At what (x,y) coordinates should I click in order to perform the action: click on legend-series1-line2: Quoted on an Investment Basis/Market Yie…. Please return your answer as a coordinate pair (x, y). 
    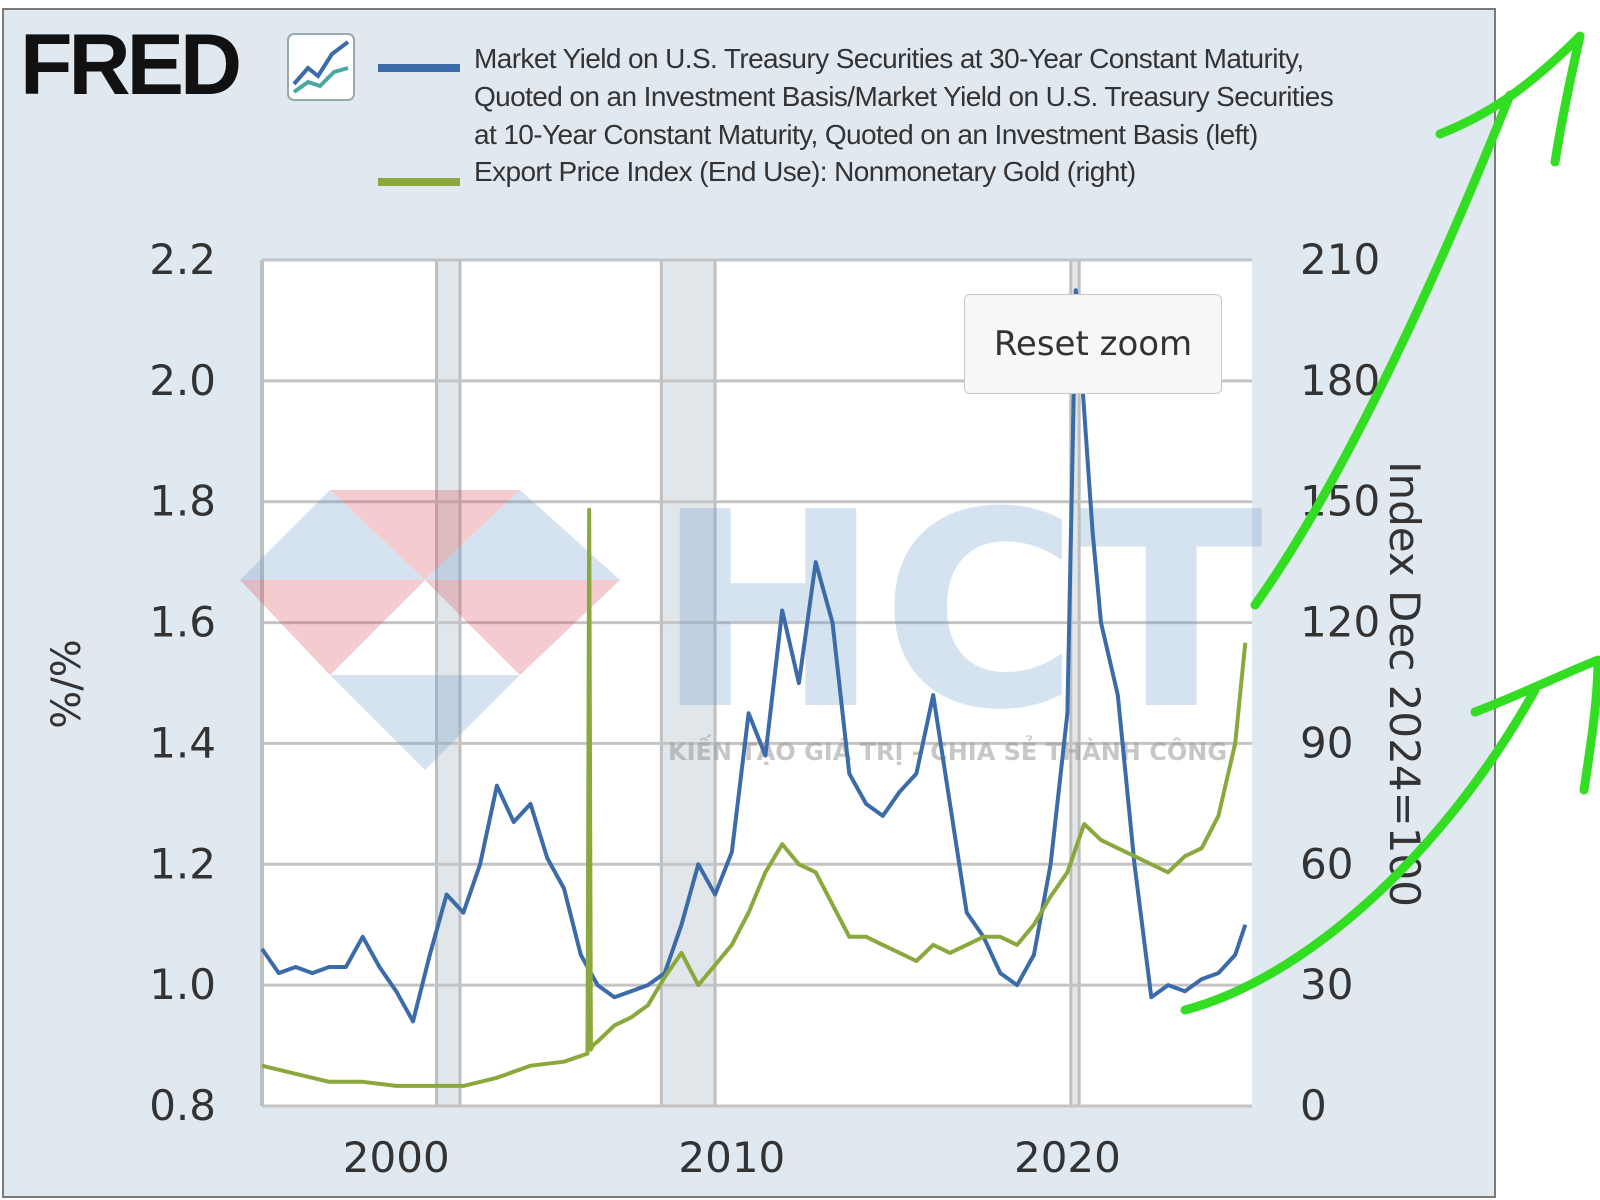
    Looking at the image, I should click on (904, 96).